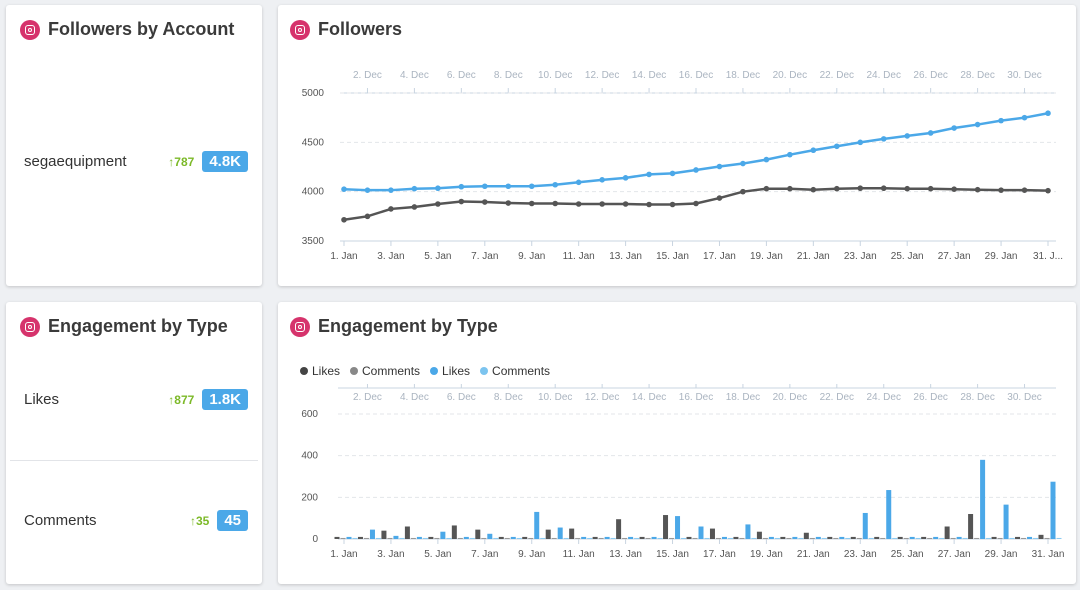 This screenshot has width=1080, height=590. What do you see at coordinates (313, 93) in the screenshot?
I see `y-axis-label: 5000` at bounding box center [313, 93].